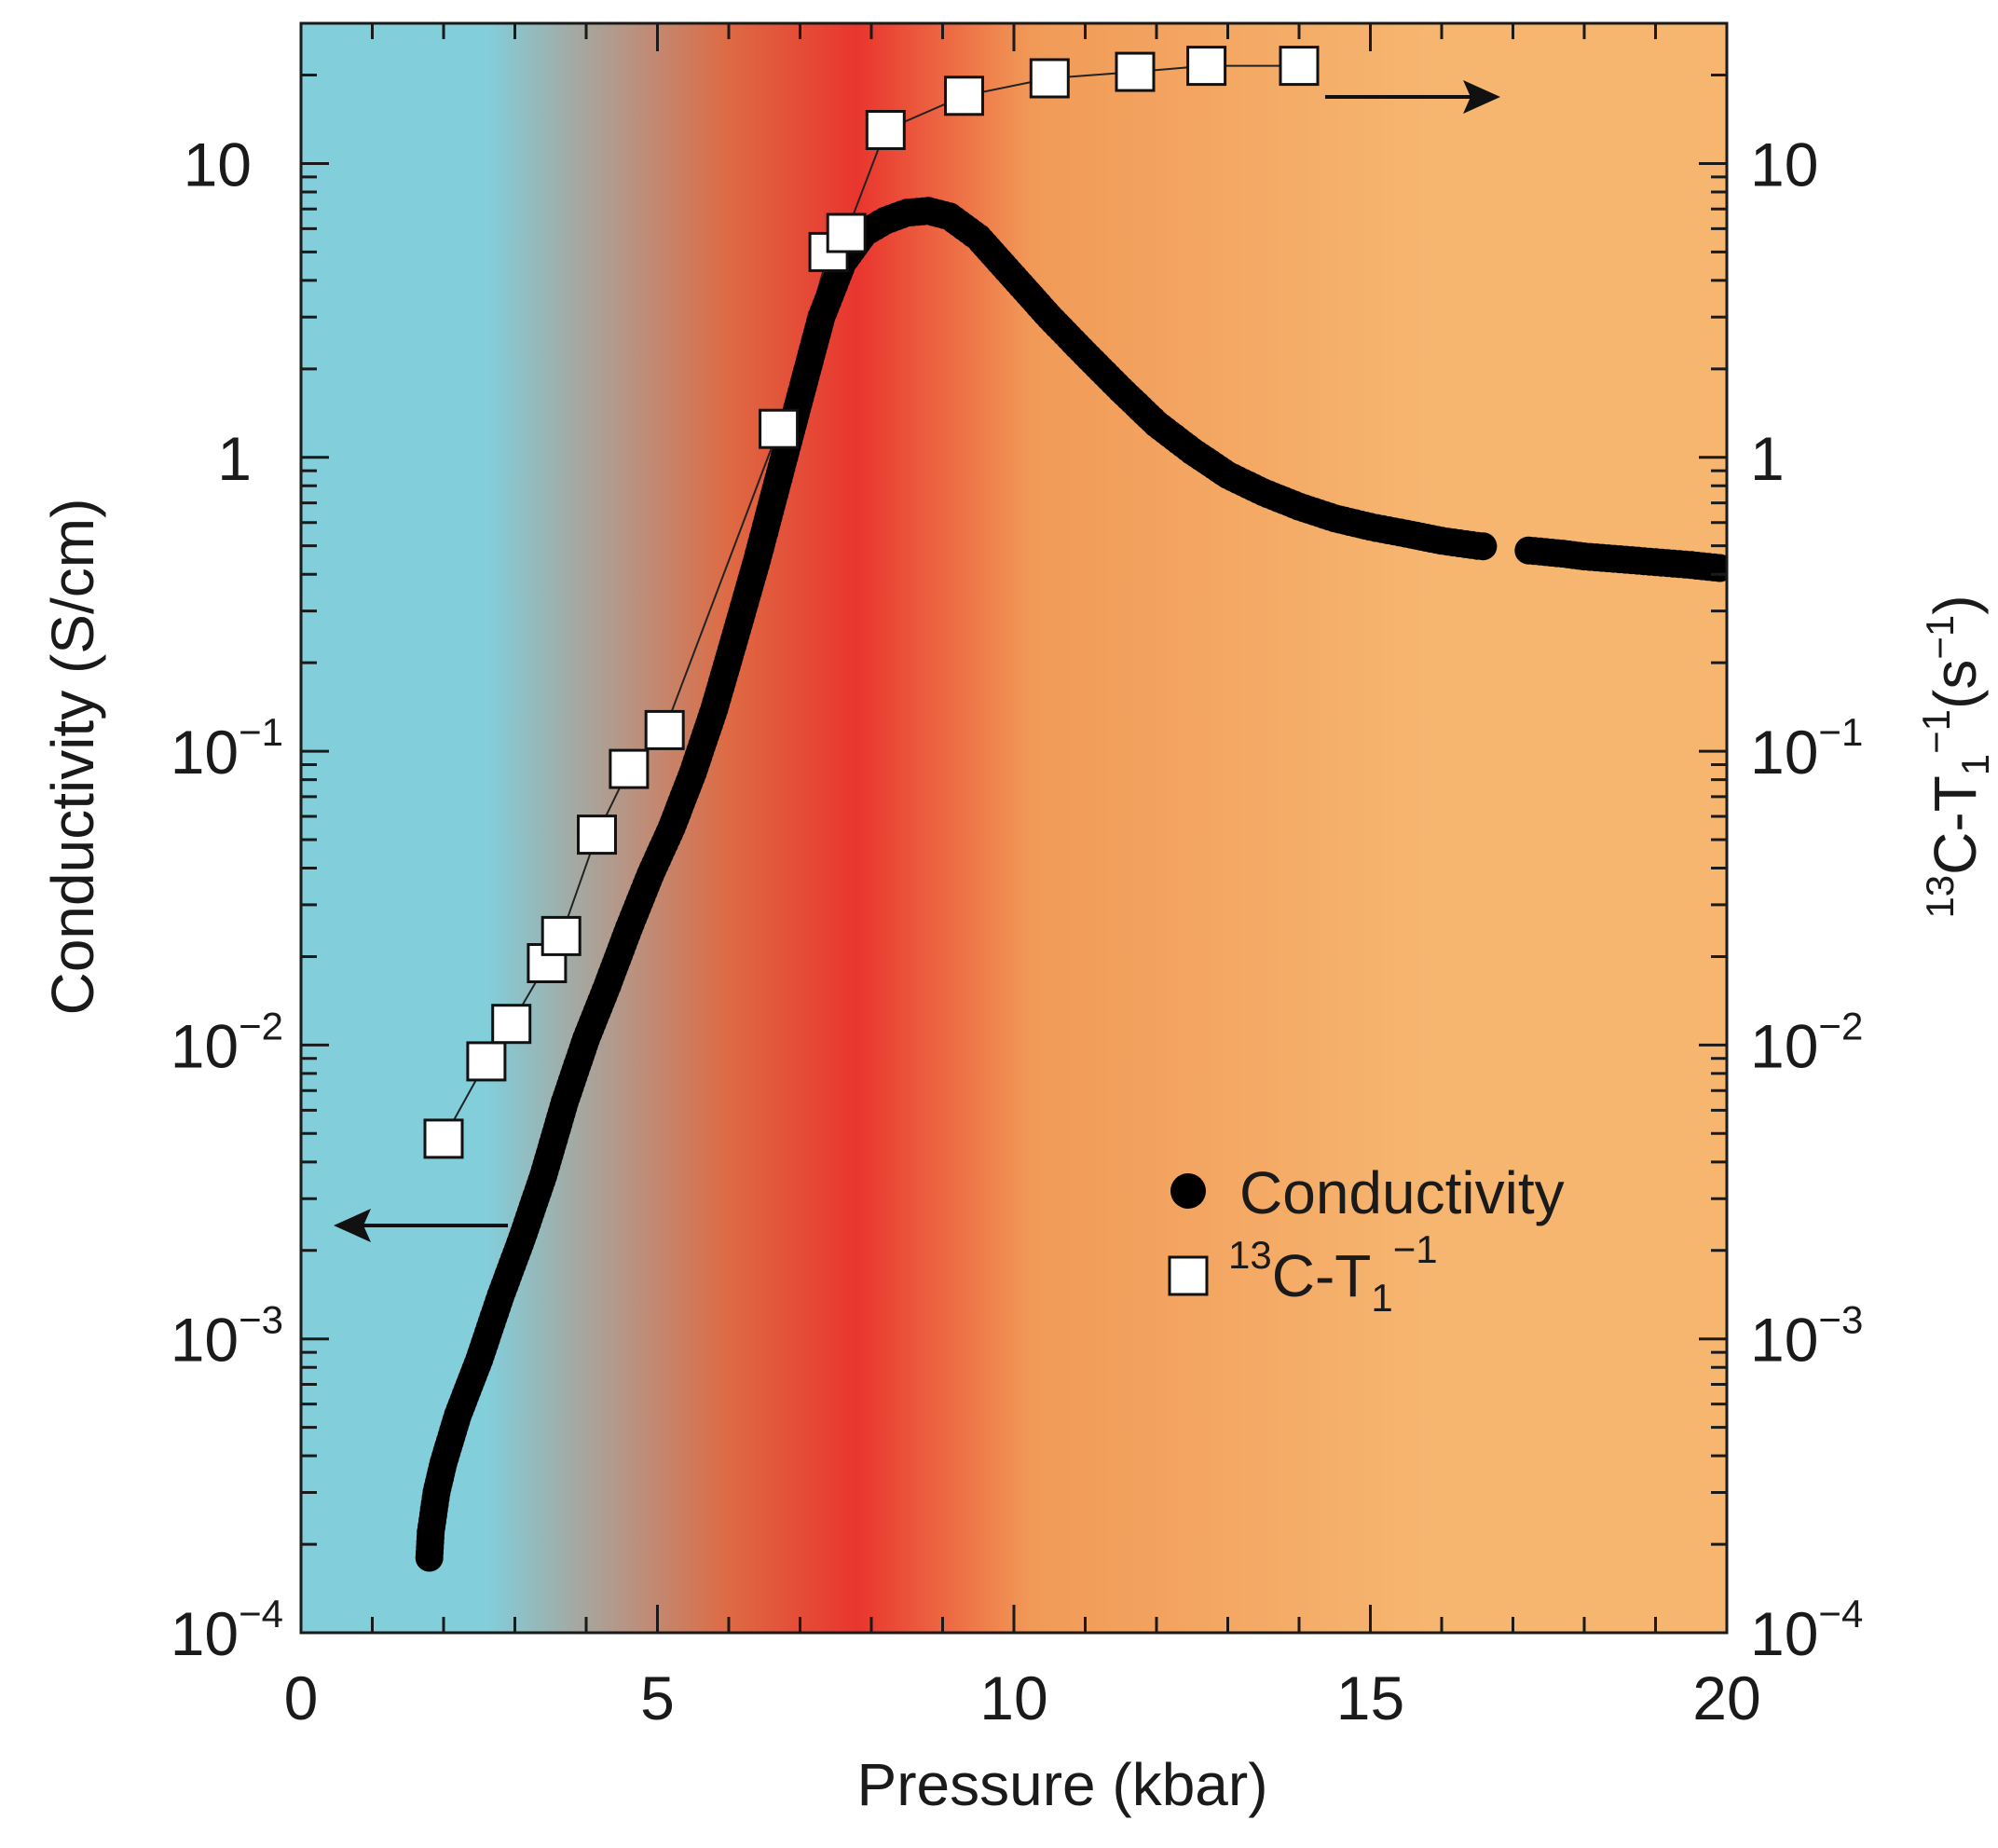  Describe the element at coordinates (1402, 1192) in the screenshot. I see `legend-conductivity-label: Conductivity` at that location.